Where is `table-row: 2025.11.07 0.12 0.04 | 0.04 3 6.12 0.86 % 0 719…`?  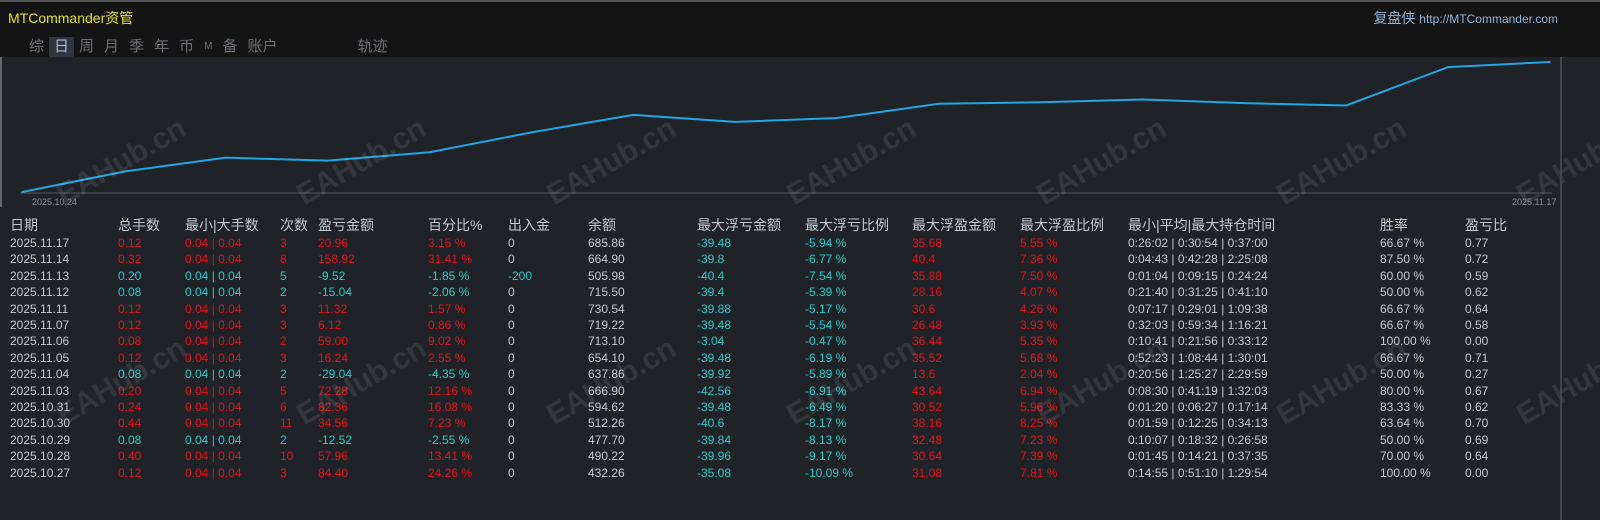
table-row: 2025.11.07 0.12 0.04 | 0.04 3 6.12 0.86 % 0 719… is located at coordinates (780, 326).